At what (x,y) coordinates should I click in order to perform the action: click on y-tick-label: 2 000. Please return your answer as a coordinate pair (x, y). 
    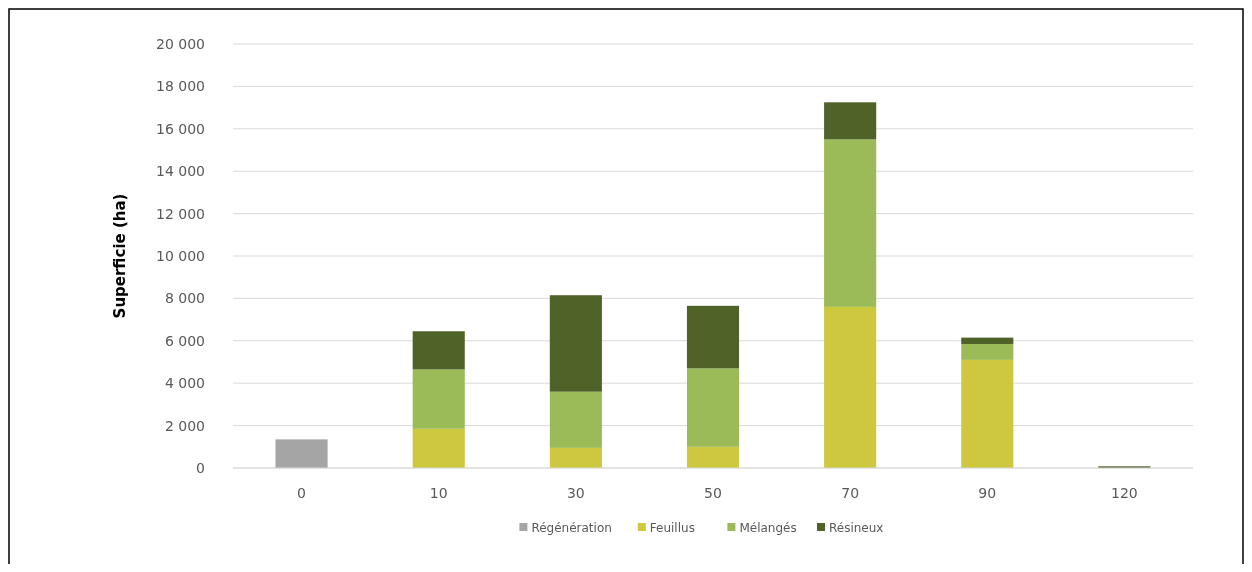
    Looking at the image, I should click on (184, 425).